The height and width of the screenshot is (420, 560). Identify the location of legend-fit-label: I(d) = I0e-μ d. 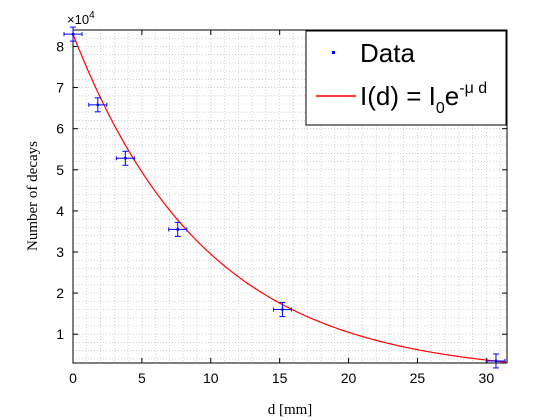
(423, 98).